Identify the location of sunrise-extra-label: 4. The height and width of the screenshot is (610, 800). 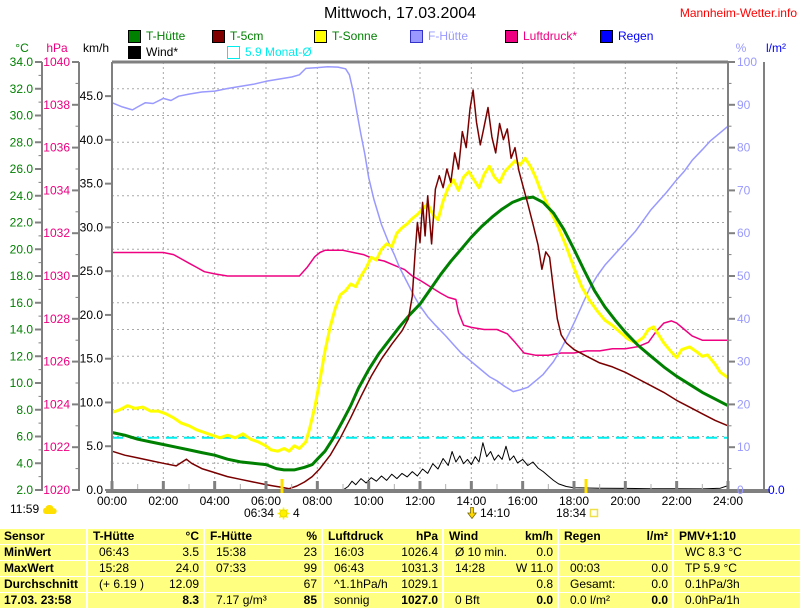
(296, 513).